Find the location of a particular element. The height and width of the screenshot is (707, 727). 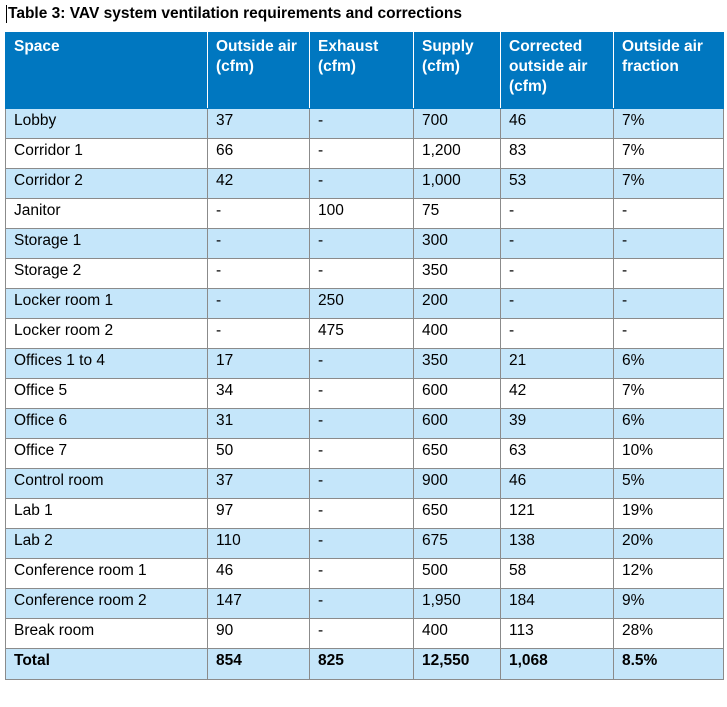

outside-air-fraction-cell: 19% is located at coordinates (668, 513).